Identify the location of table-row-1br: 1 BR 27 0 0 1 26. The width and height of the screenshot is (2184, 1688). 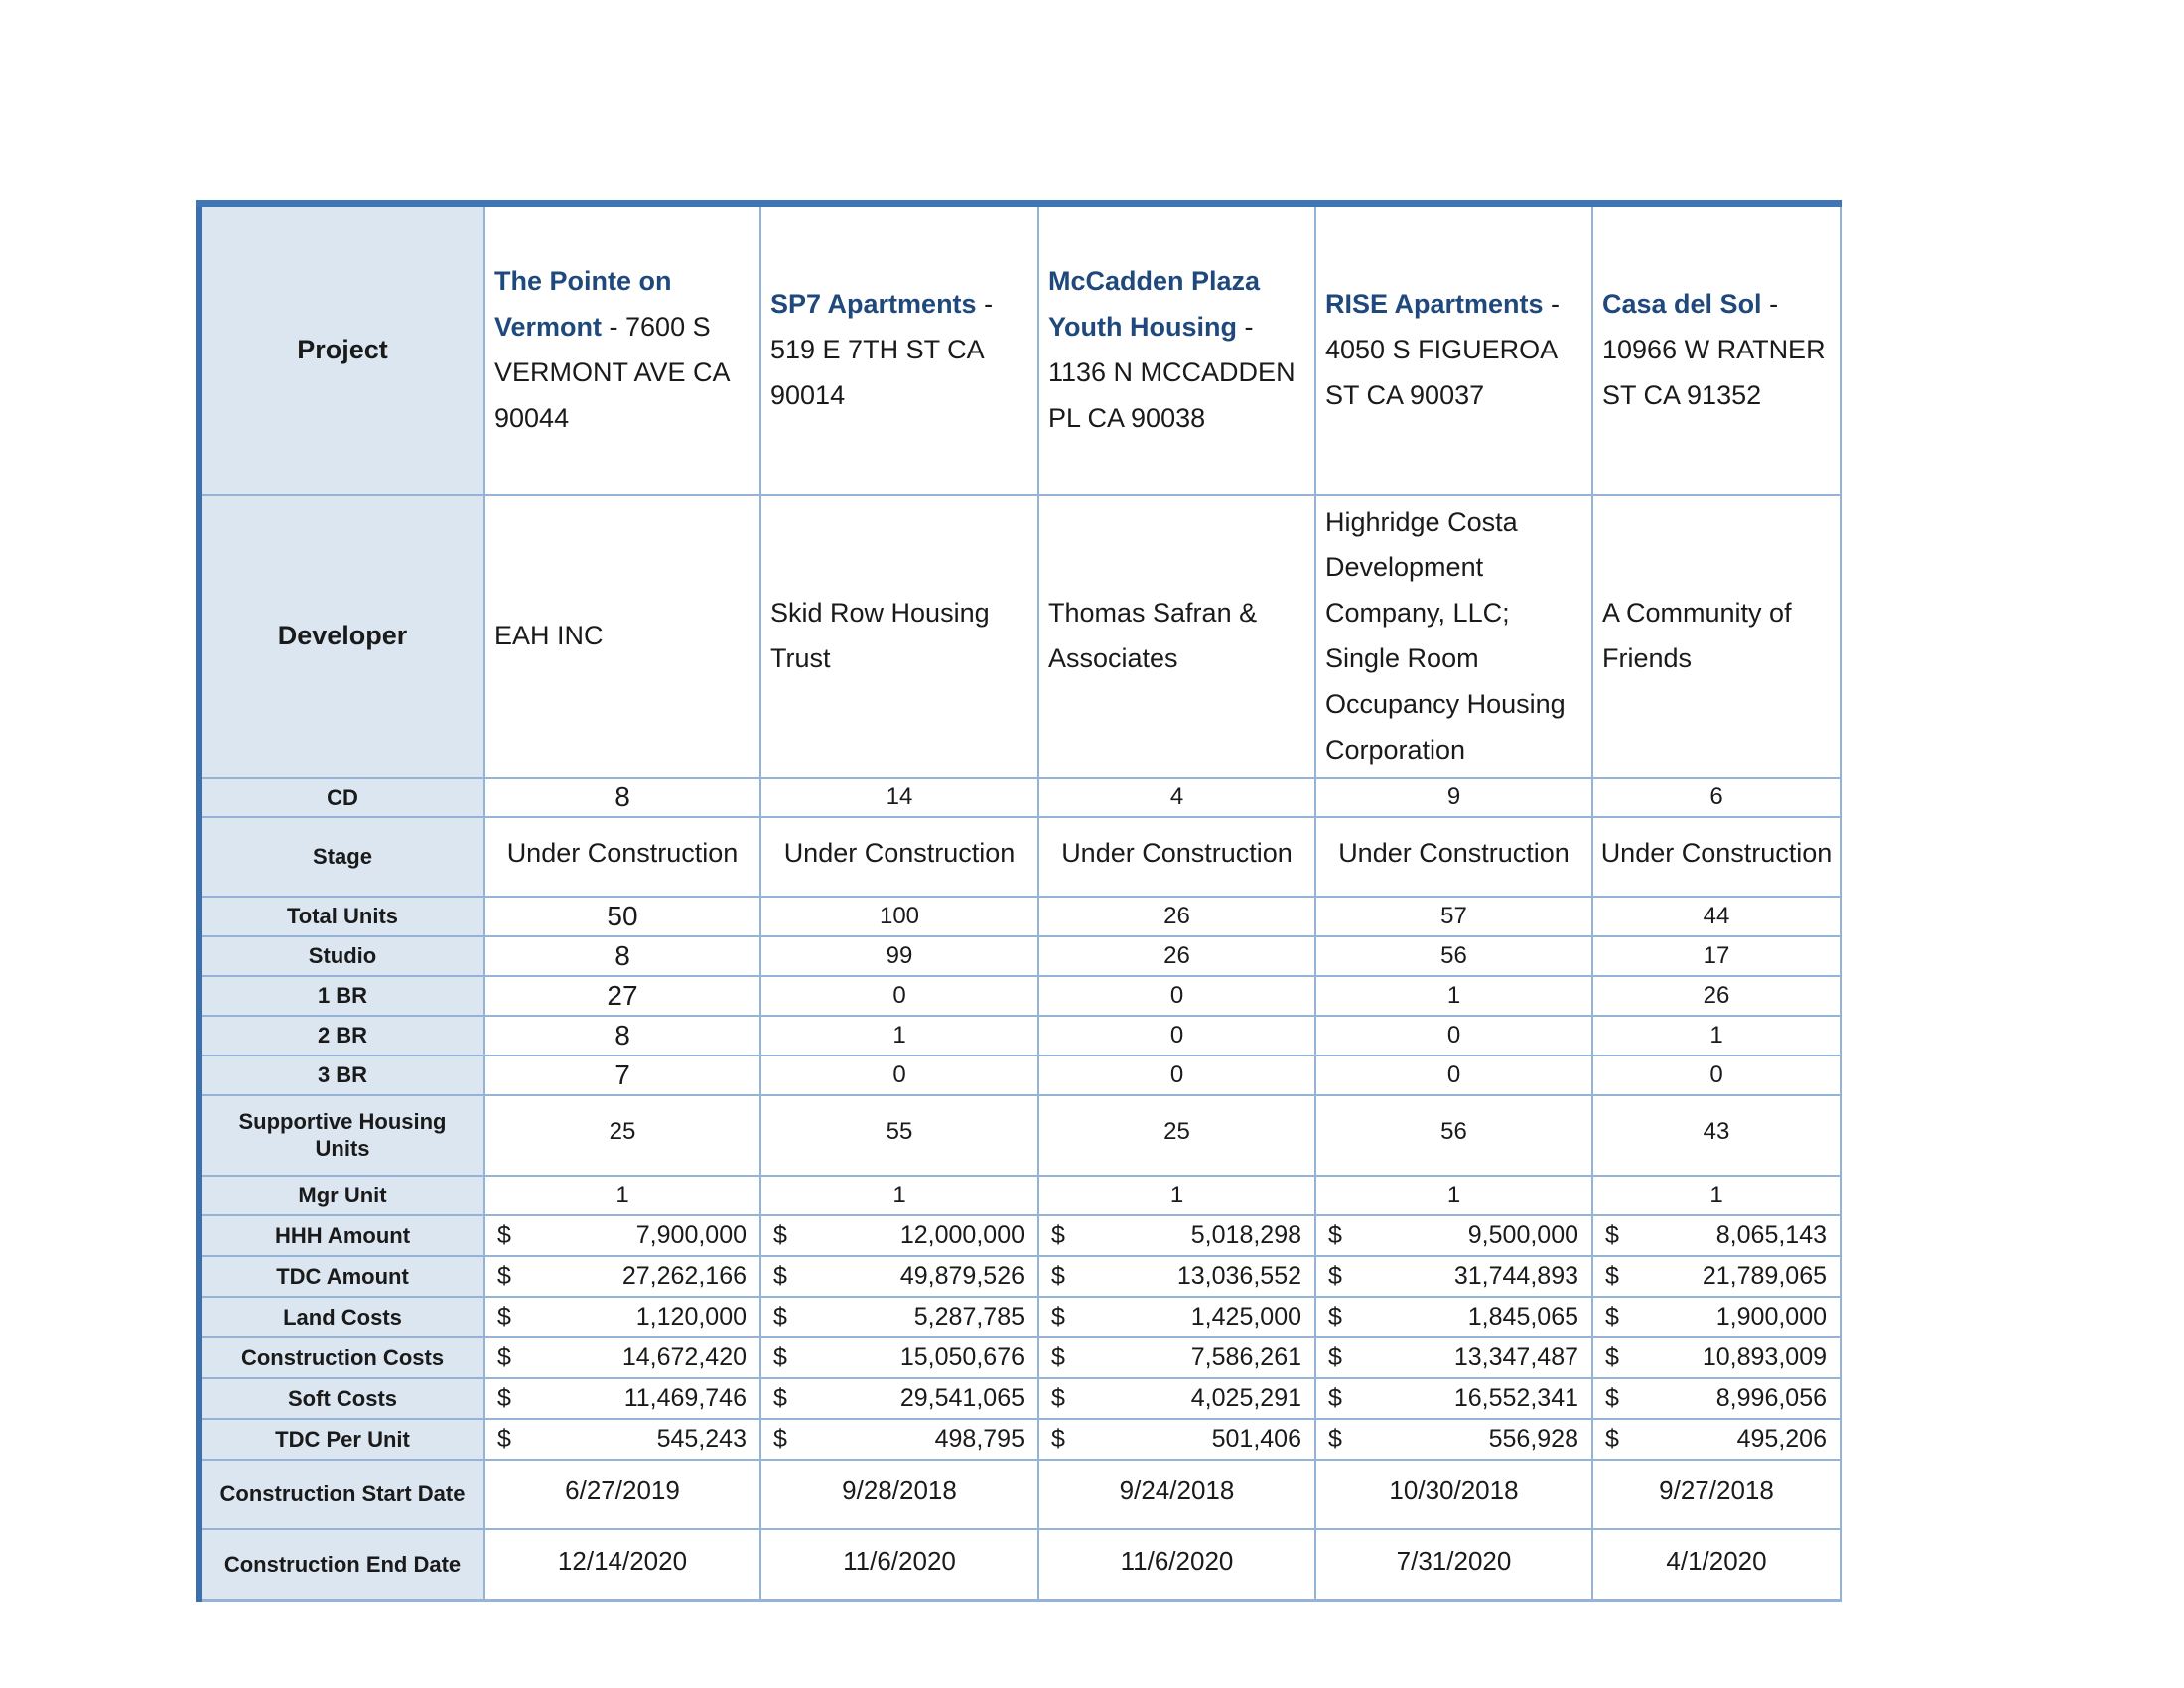
(1020, 995).